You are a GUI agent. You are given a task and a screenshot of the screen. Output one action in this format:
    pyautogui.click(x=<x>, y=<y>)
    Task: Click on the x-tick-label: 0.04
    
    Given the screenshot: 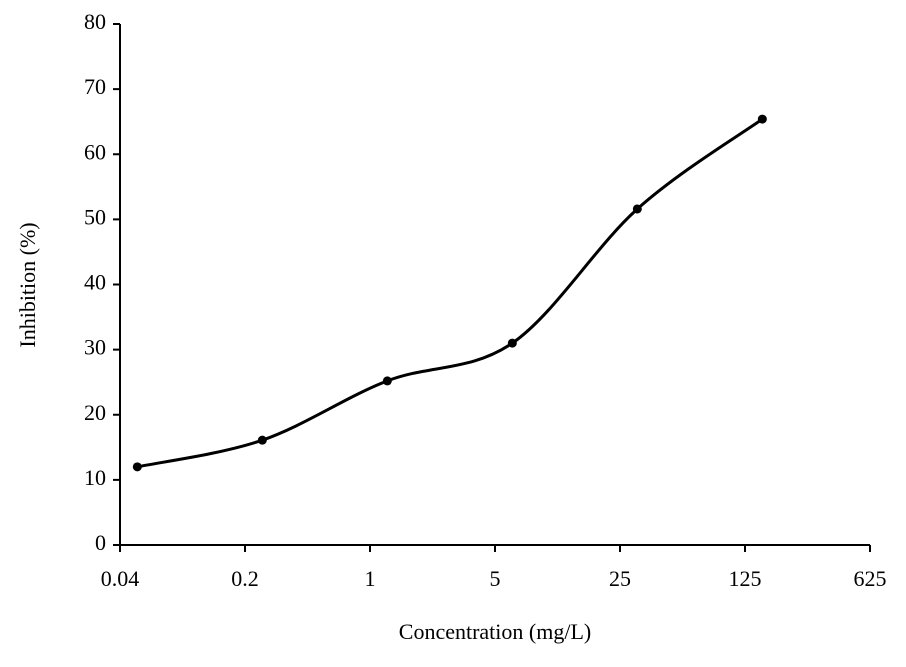 What is the action you would take?
    pyautogui.click(x=120, y=578)
    